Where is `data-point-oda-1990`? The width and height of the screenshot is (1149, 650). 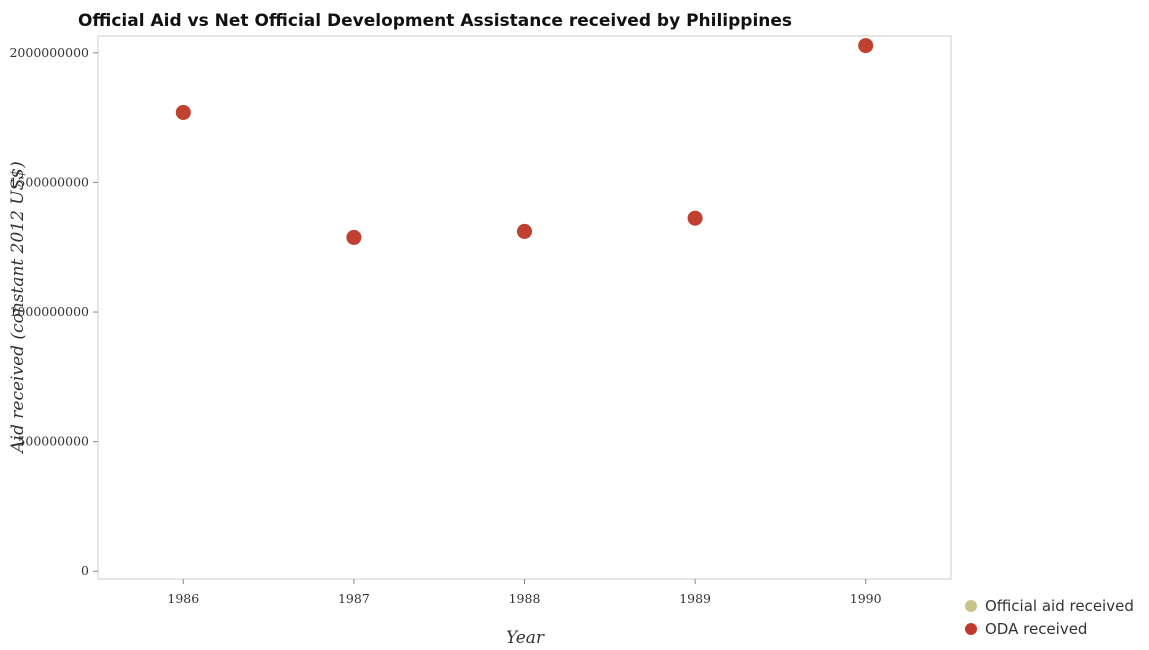
data-point-oda-1990 is located at coordinates (866, 46).